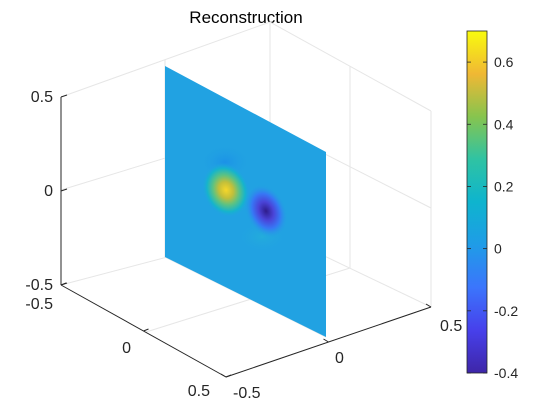 This screenshot has height=420, width=560. Describe the element at coordinates (506, 311) in the screenshot. I see `colorbar-tick-label: -0.2` at that location.